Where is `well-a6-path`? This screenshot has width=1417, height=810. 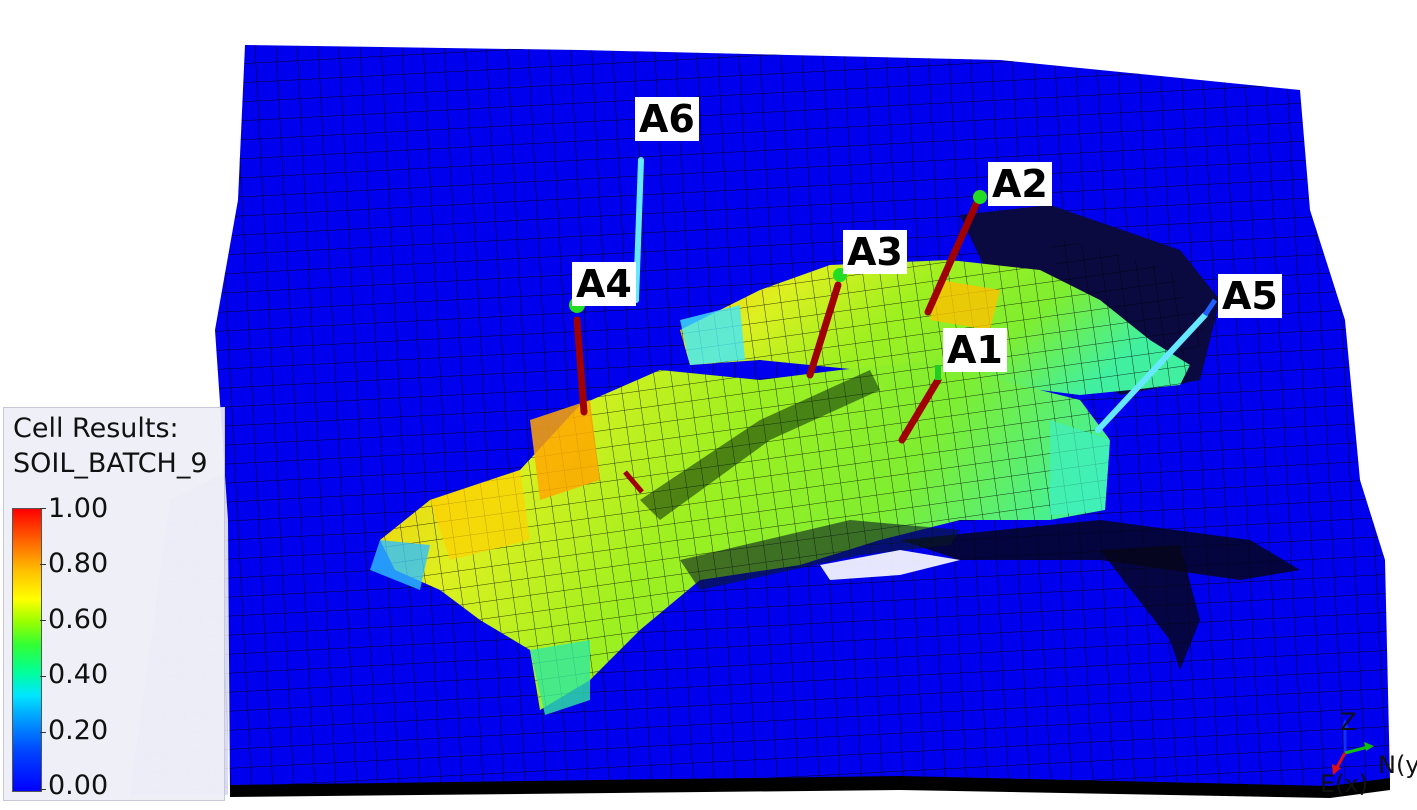 well-a6-path is located at coordinates (638, 230).